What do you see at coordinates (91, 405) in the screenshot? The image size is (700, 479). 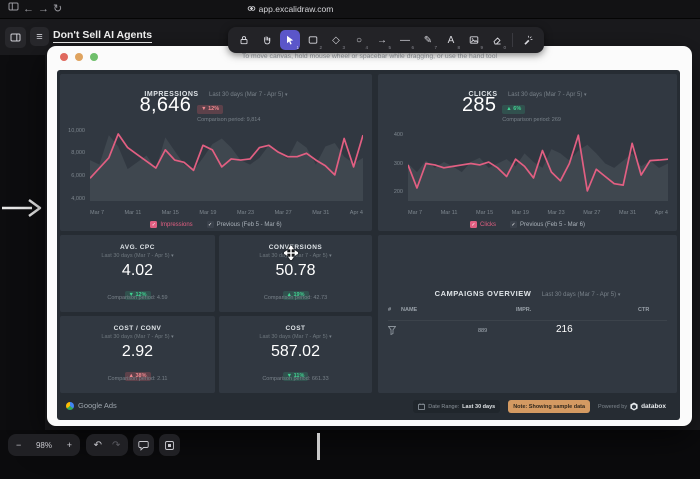 I see `data-source: Google Ads` at bounding box center [91, 405].